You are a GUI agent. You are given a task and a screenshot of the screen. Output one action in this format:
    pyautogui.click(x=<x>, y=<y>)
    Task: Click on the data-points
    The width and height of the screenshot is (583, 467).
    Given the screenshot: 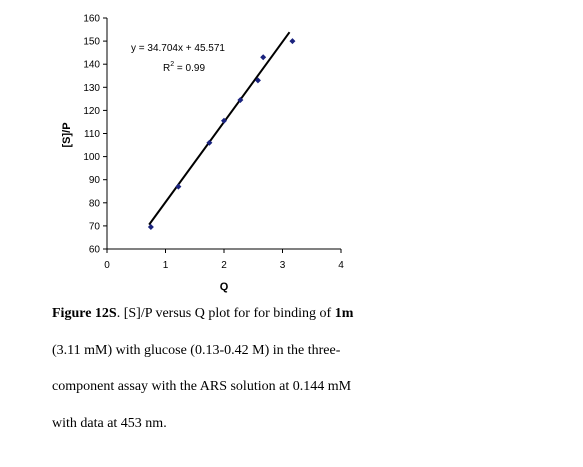 What is the action you would take?
    pyautogui.click(x=221, y=134)
    